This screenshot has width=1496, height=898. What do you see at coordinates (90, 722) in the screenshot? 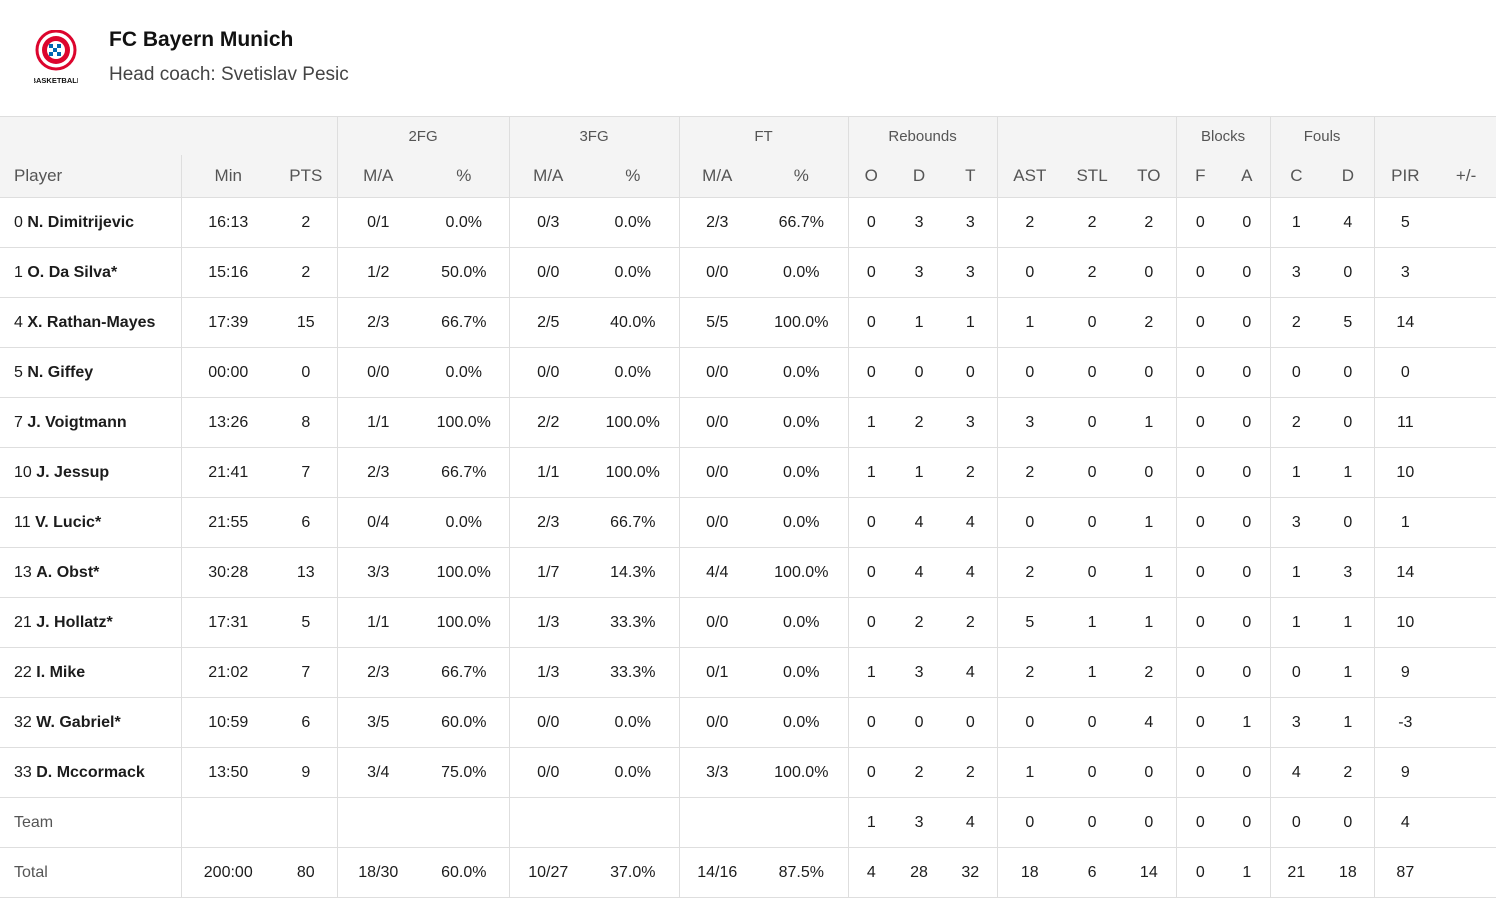
I see `player-cell: 32 W. Gabriel*` at bounding box center [90, 722].